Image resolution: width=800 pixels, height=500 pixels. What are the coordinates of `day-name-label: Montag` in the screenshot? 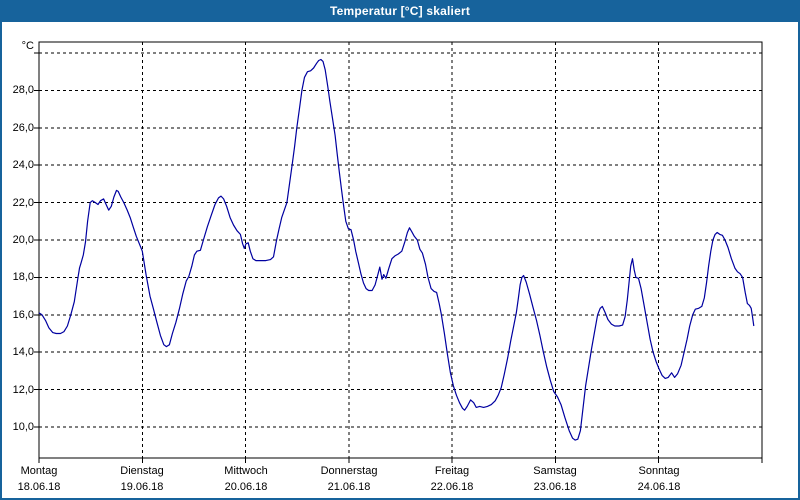 It's located at (39, 471).